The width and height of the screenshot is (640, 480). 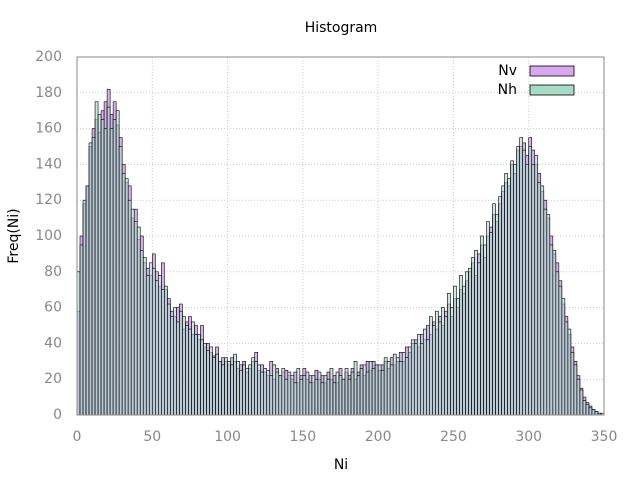 What do you see at coordinates (378, 437) in the screenshot?
I see `x-tick-label: 200` at bounding box center [378, 437].